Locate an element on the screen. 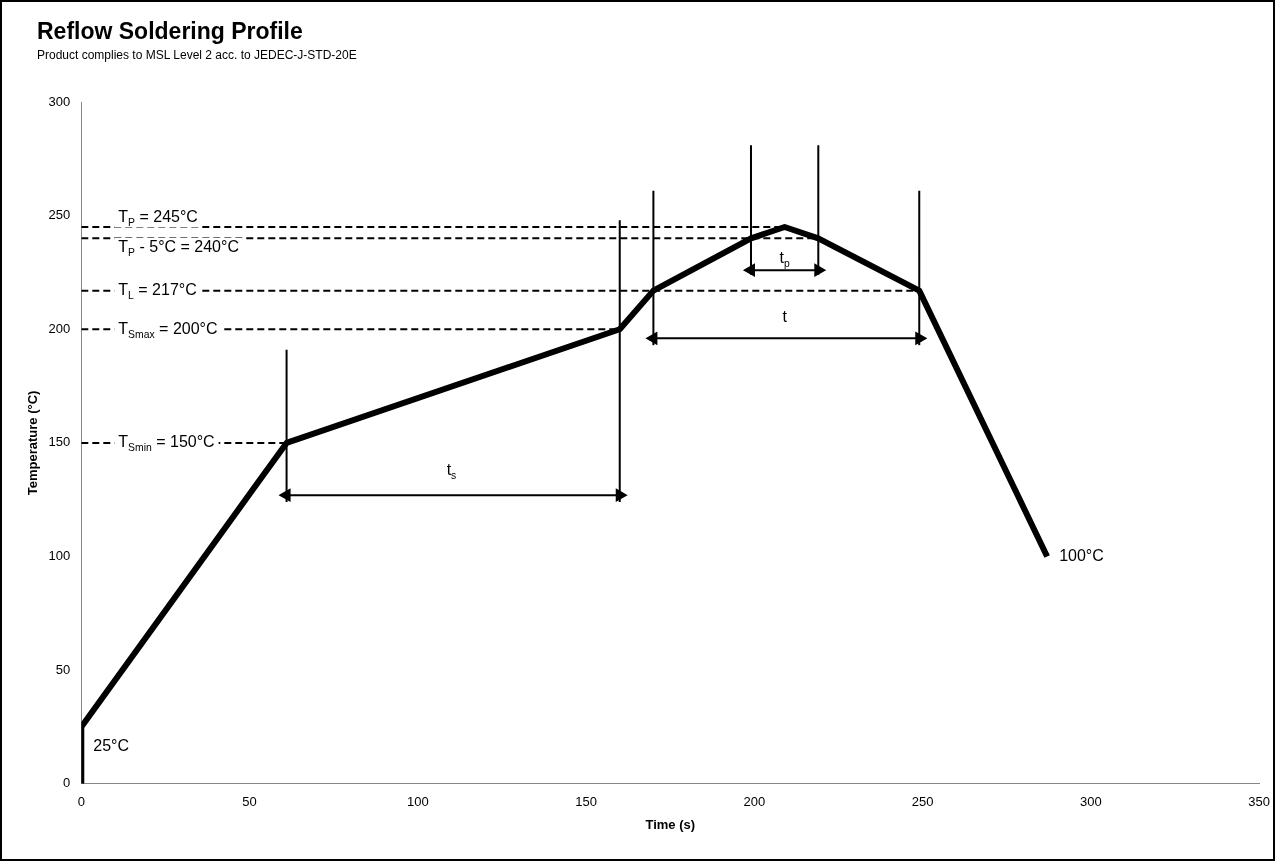 This screenshot has height=861, width=1275. annotation: 100°C is located at coordinates (1081, 555).